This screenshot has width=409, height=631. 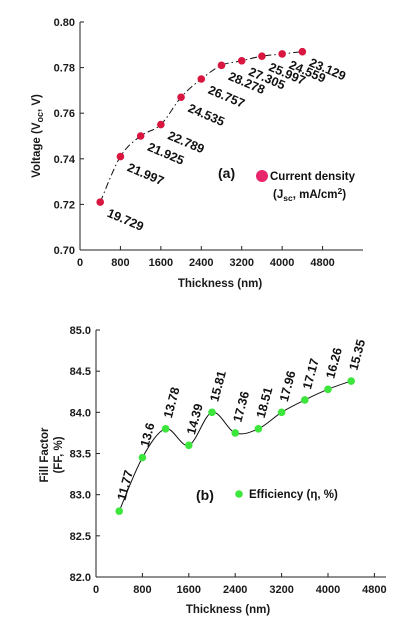 What do you see at coordinates (293, 495) in the screenshot?
I see `chart-b-legend-label: Efficiency (η, %)` at bounding box center [293, 495].